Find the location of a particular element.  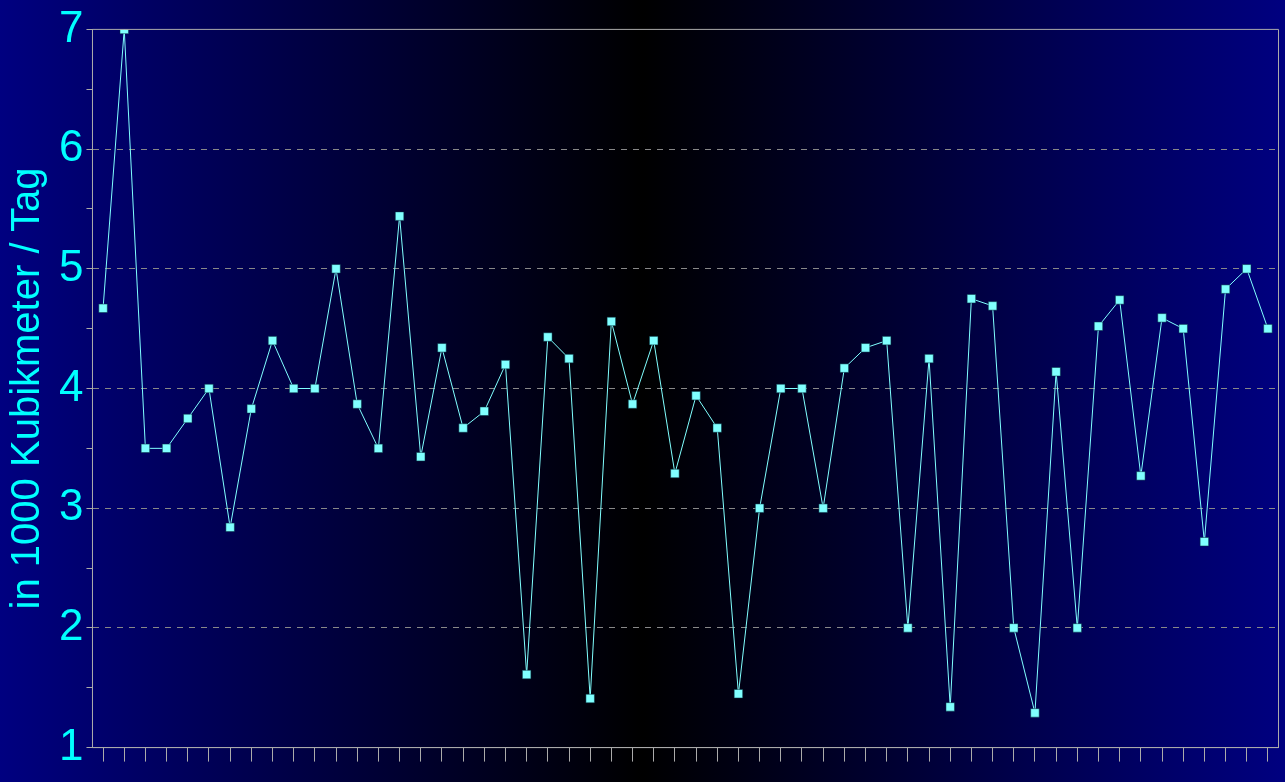

y-tick-label: 3 is located at coordinates (71, 505).